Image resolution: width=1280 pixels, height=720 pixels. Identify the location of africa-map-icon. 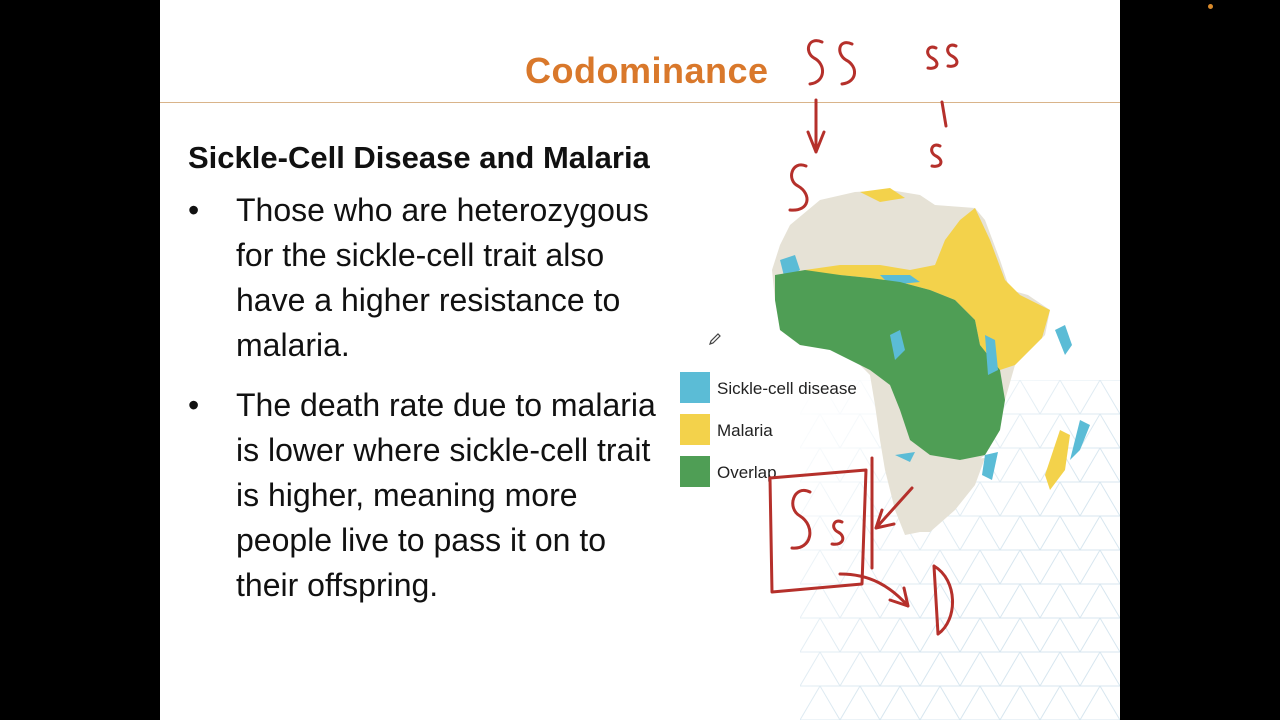
(931, 361).